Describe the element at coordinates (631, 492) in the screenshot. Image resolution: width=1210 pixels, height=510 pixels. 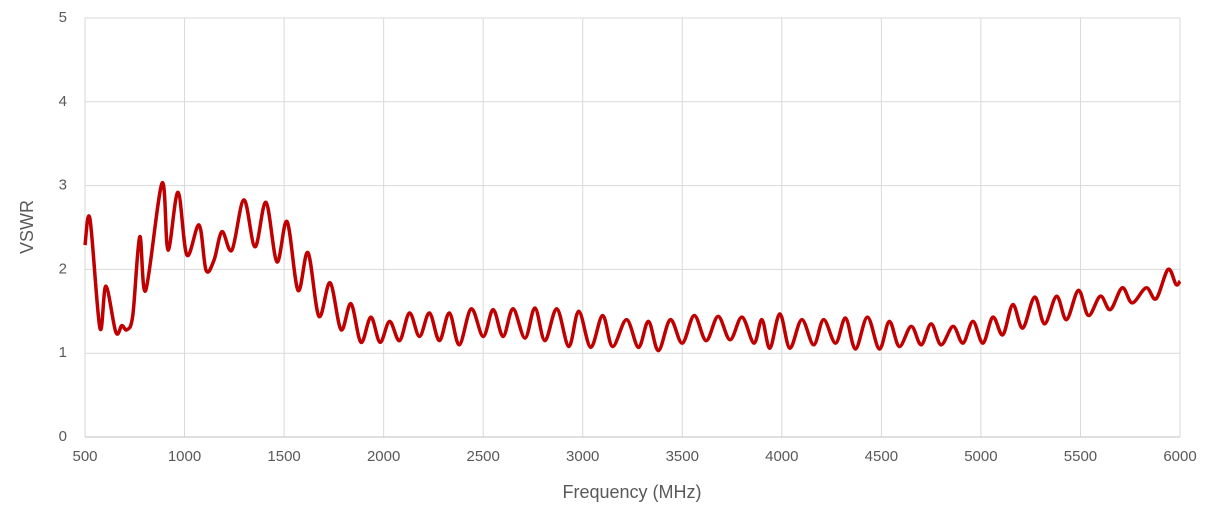
I see `x-axis-title: Frequency (MHz)` at that location.